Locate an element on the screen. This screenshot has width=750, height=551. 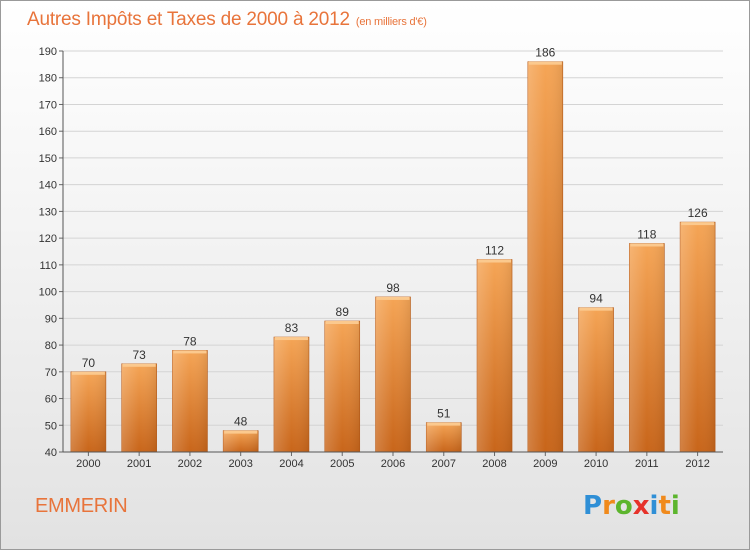
chart-subtitle: (en milliers d'€) is located at coordinates (391, 22).